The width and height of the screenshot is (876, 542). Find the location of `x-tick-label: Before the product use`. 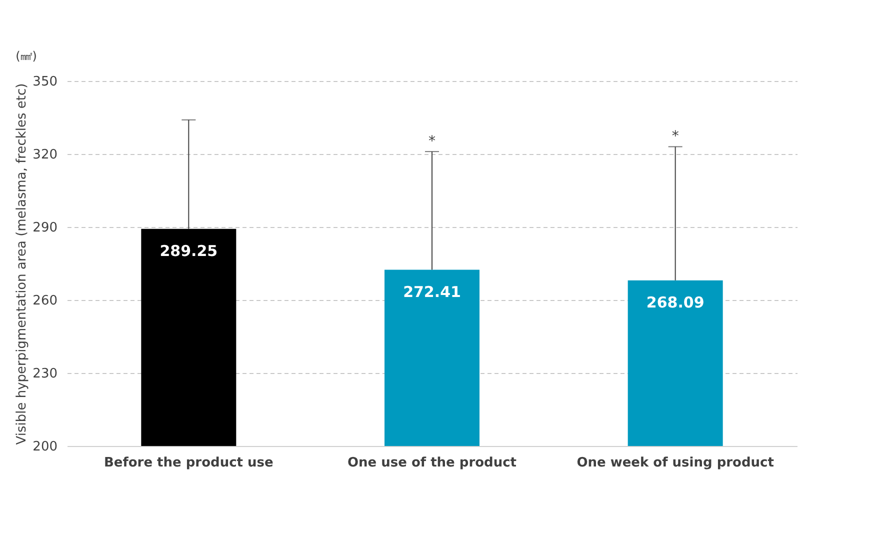

x-tick-label: Before the product use is located at coordinates (189, 463).